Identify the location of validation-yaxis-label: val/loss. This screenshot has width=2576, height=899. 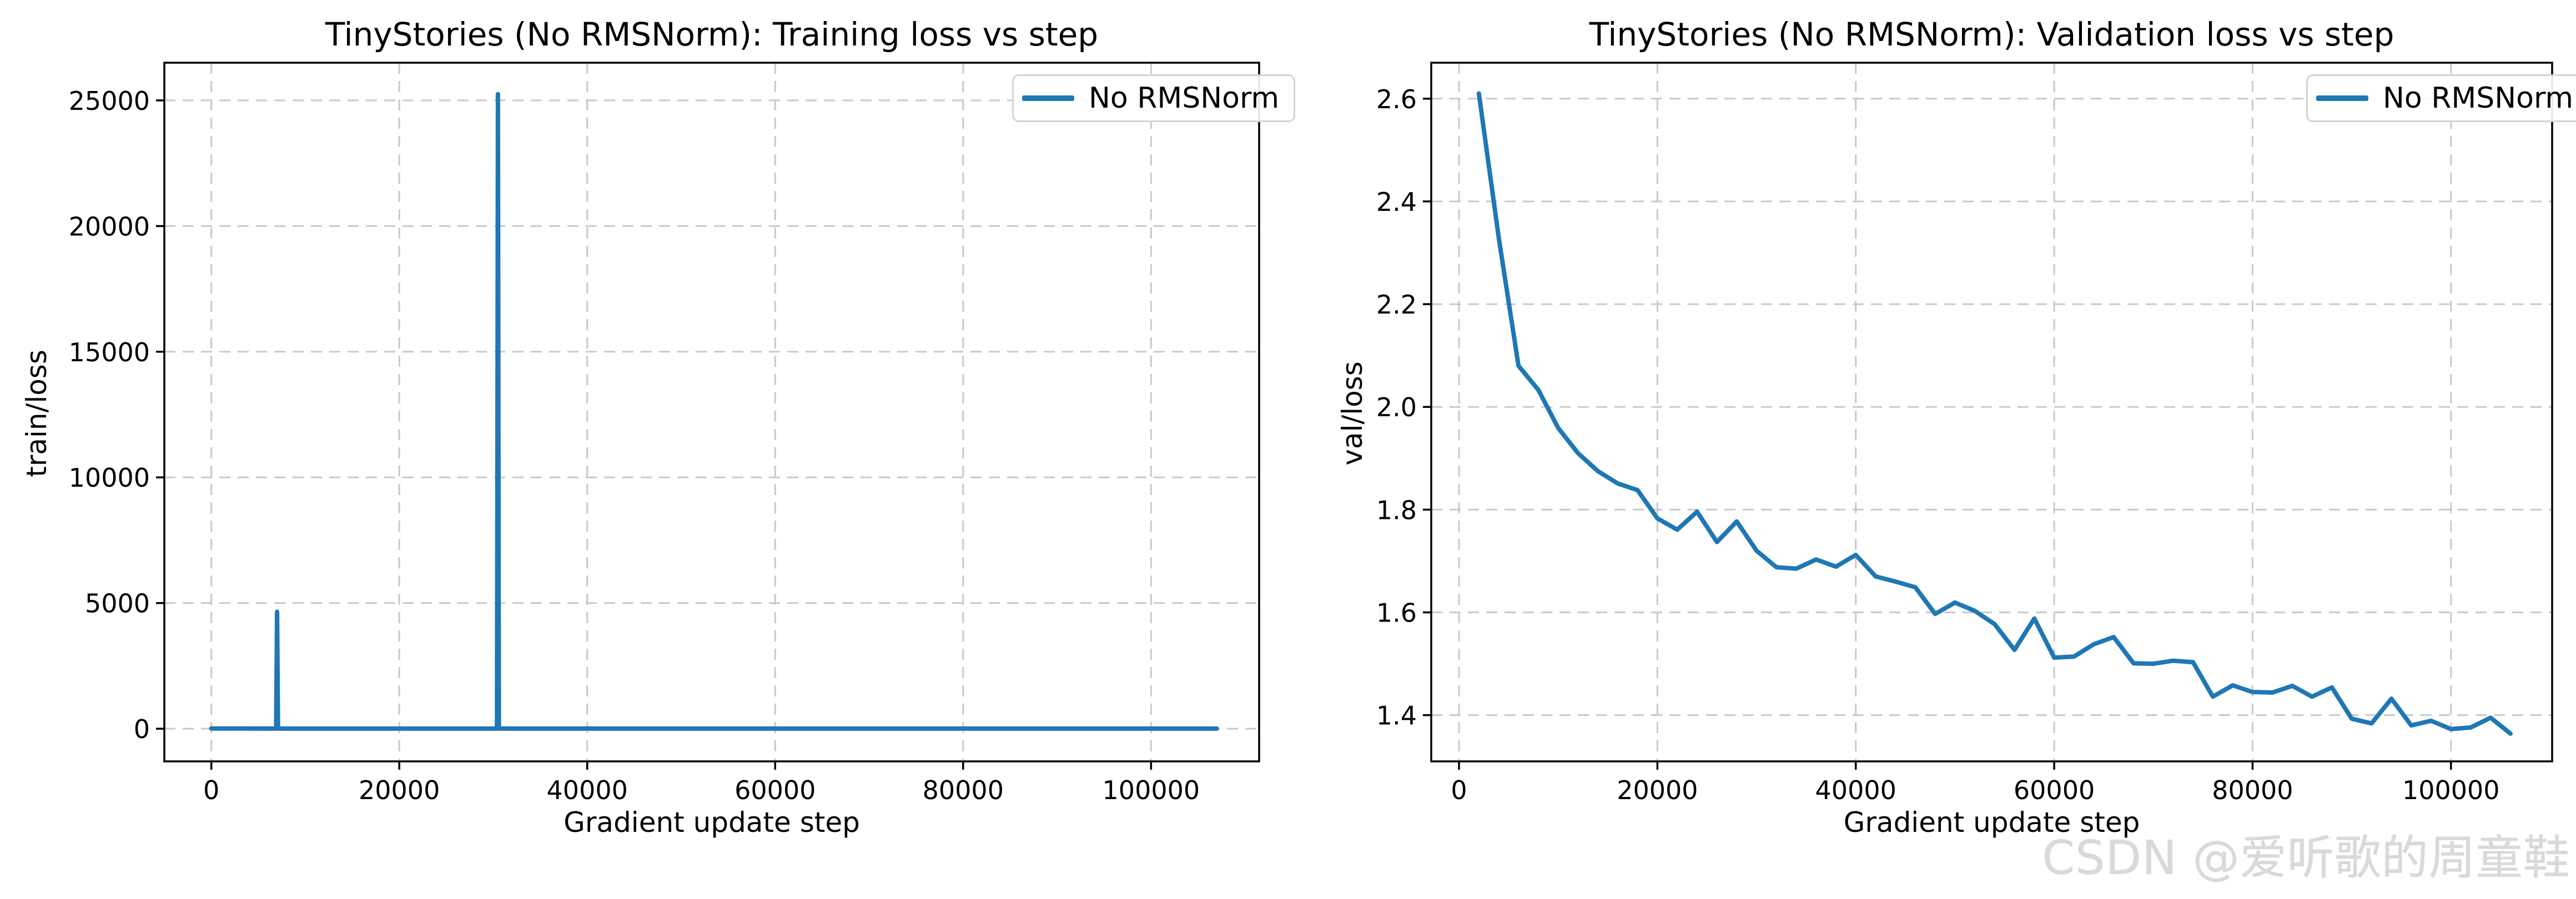
(1352, 413).